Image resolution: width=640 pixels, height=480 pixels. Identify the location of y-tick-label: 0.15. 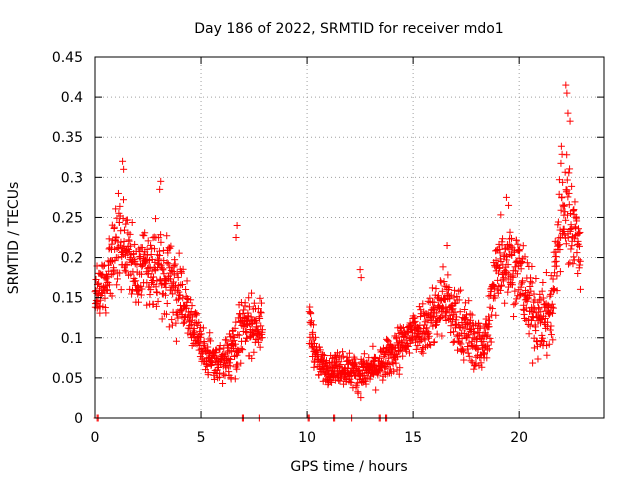
(67, 299).